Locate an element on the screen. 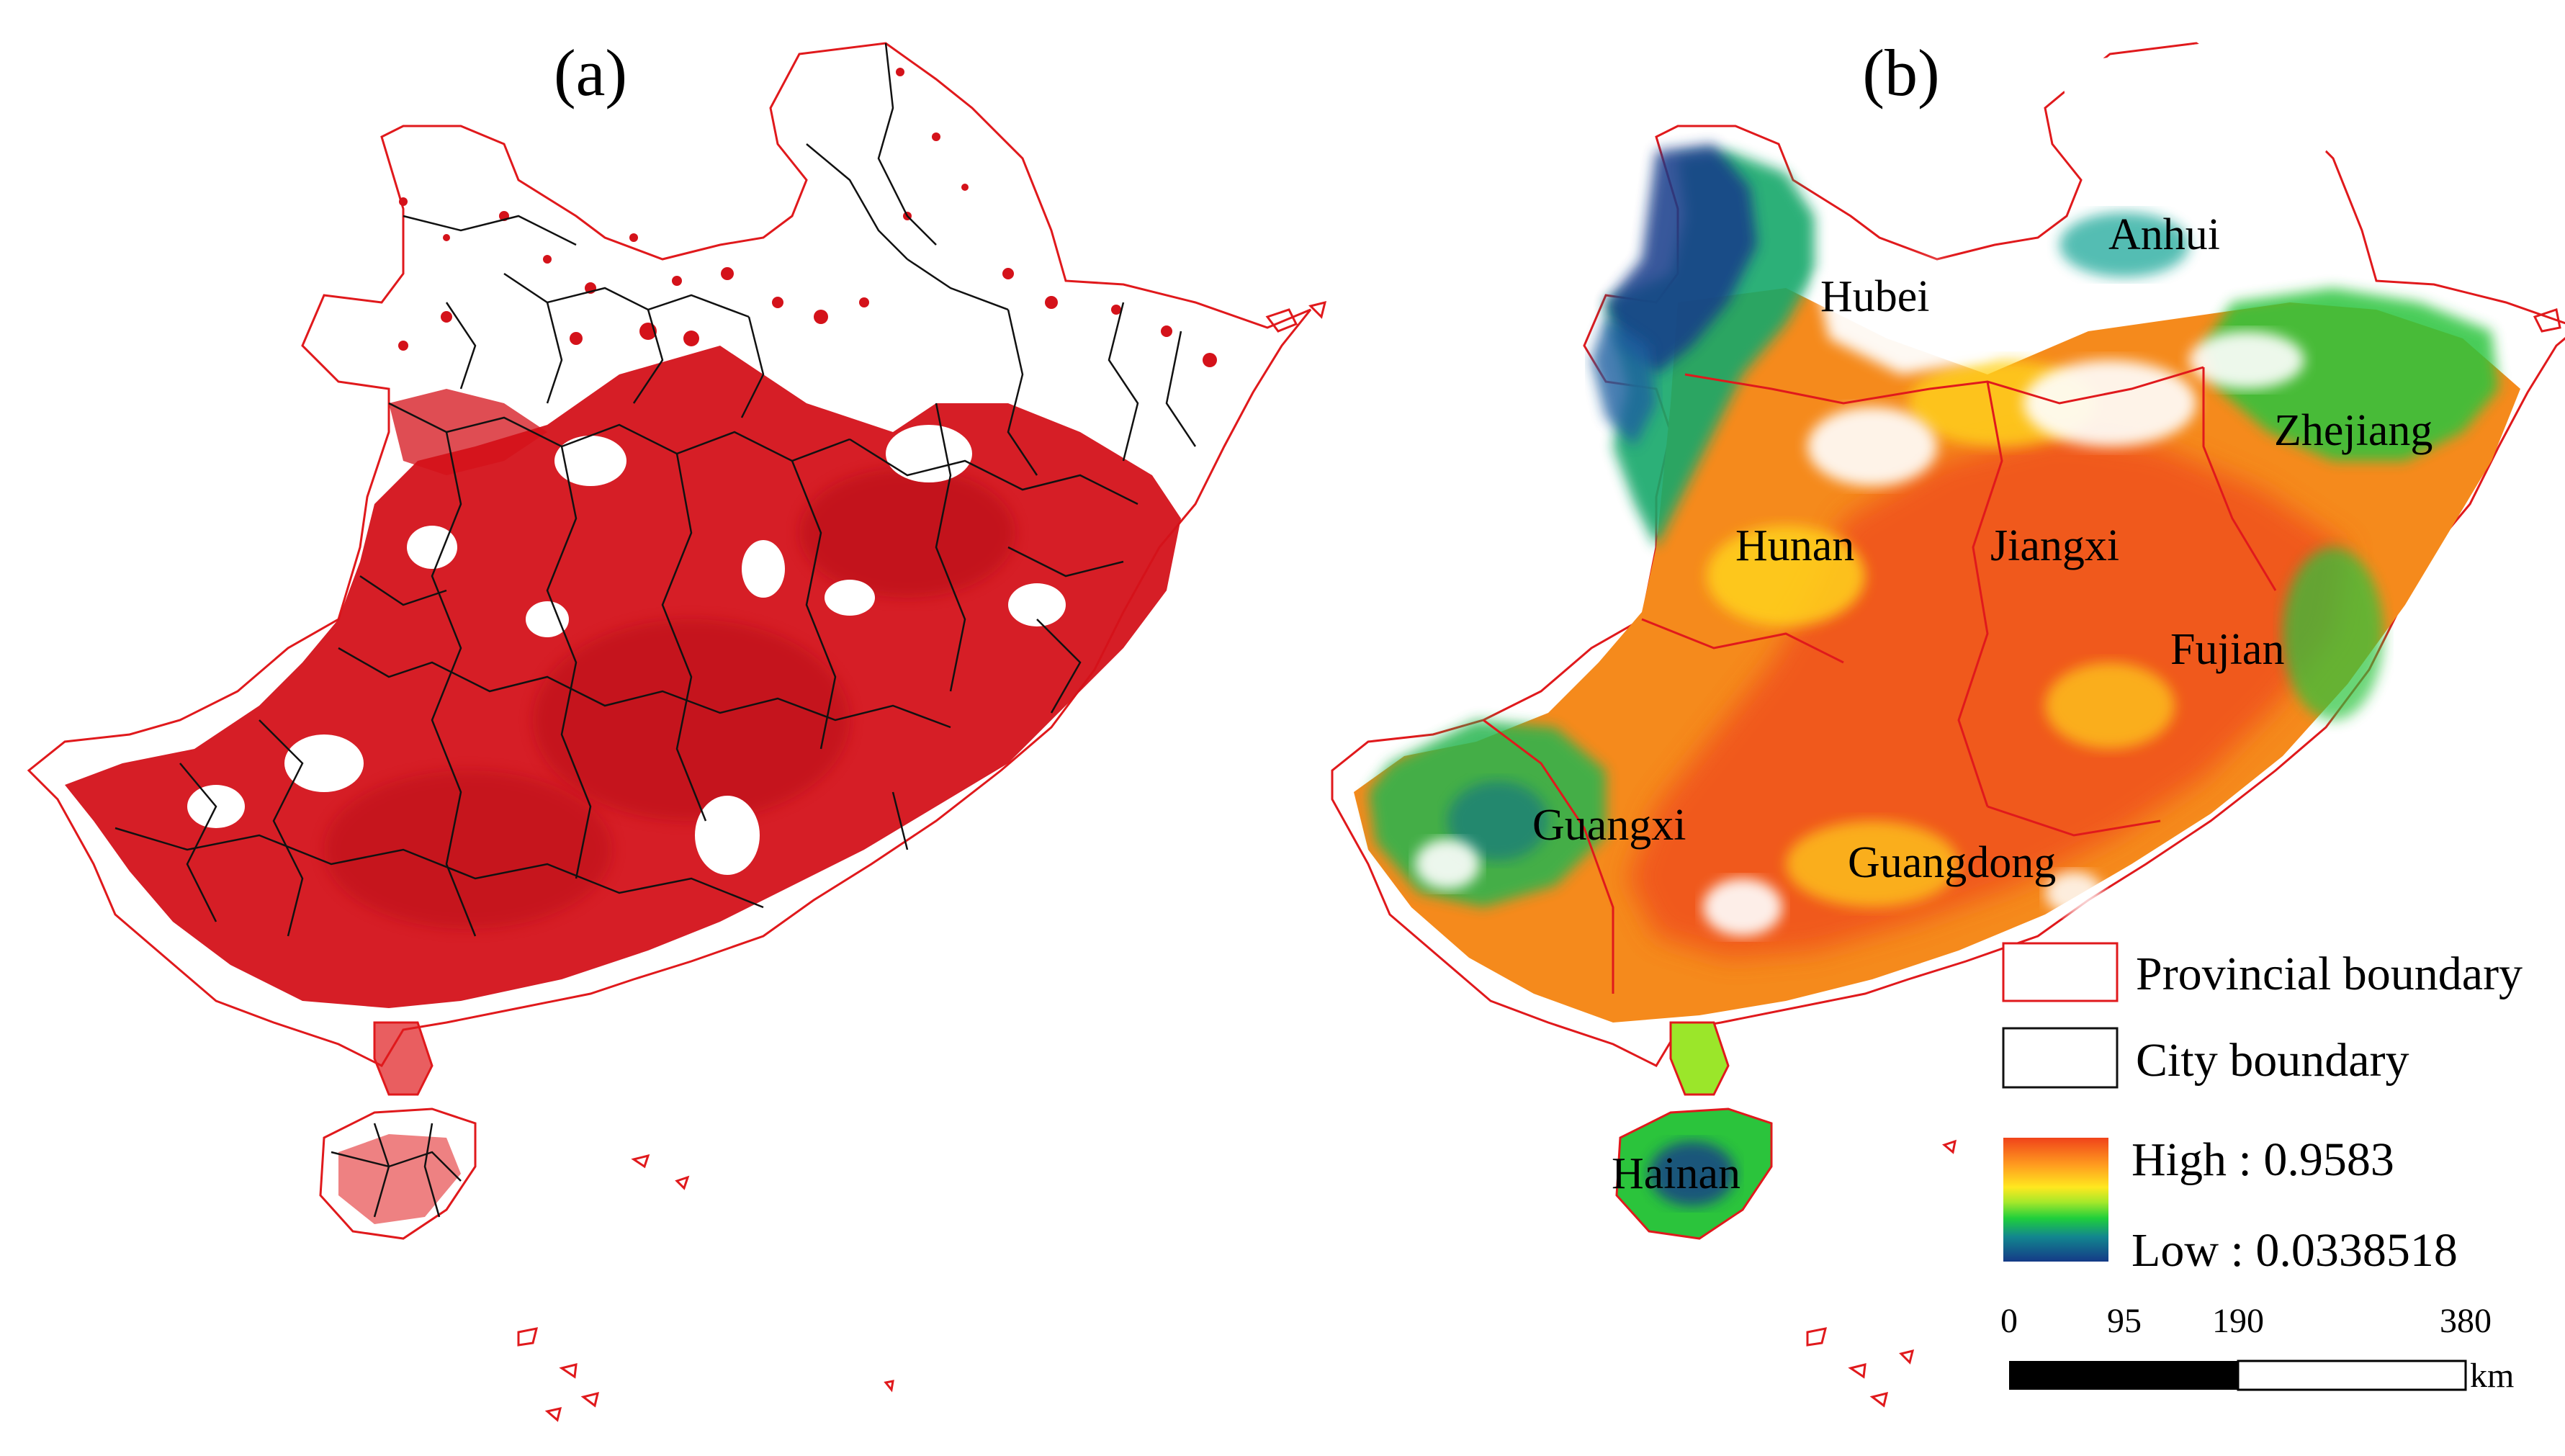 This screenshot has width=2565, height=1456. label-hainan: Hainan is located at coordinates (1676, 1173).